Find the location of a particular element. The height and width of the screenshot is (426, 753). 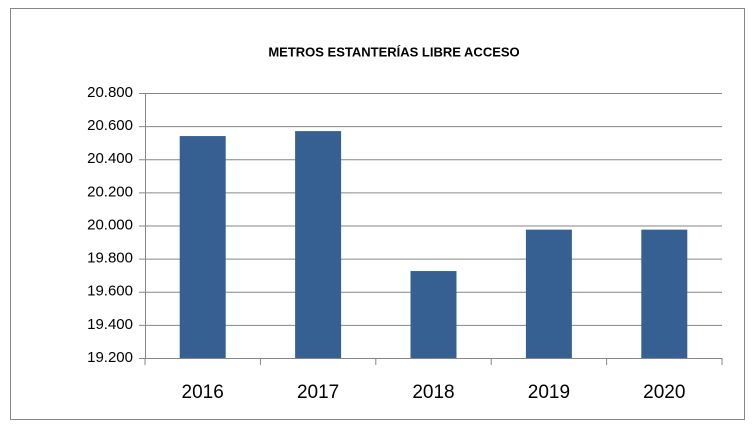

y-tick-label: 19.600 is located at coordinates (110, 291).